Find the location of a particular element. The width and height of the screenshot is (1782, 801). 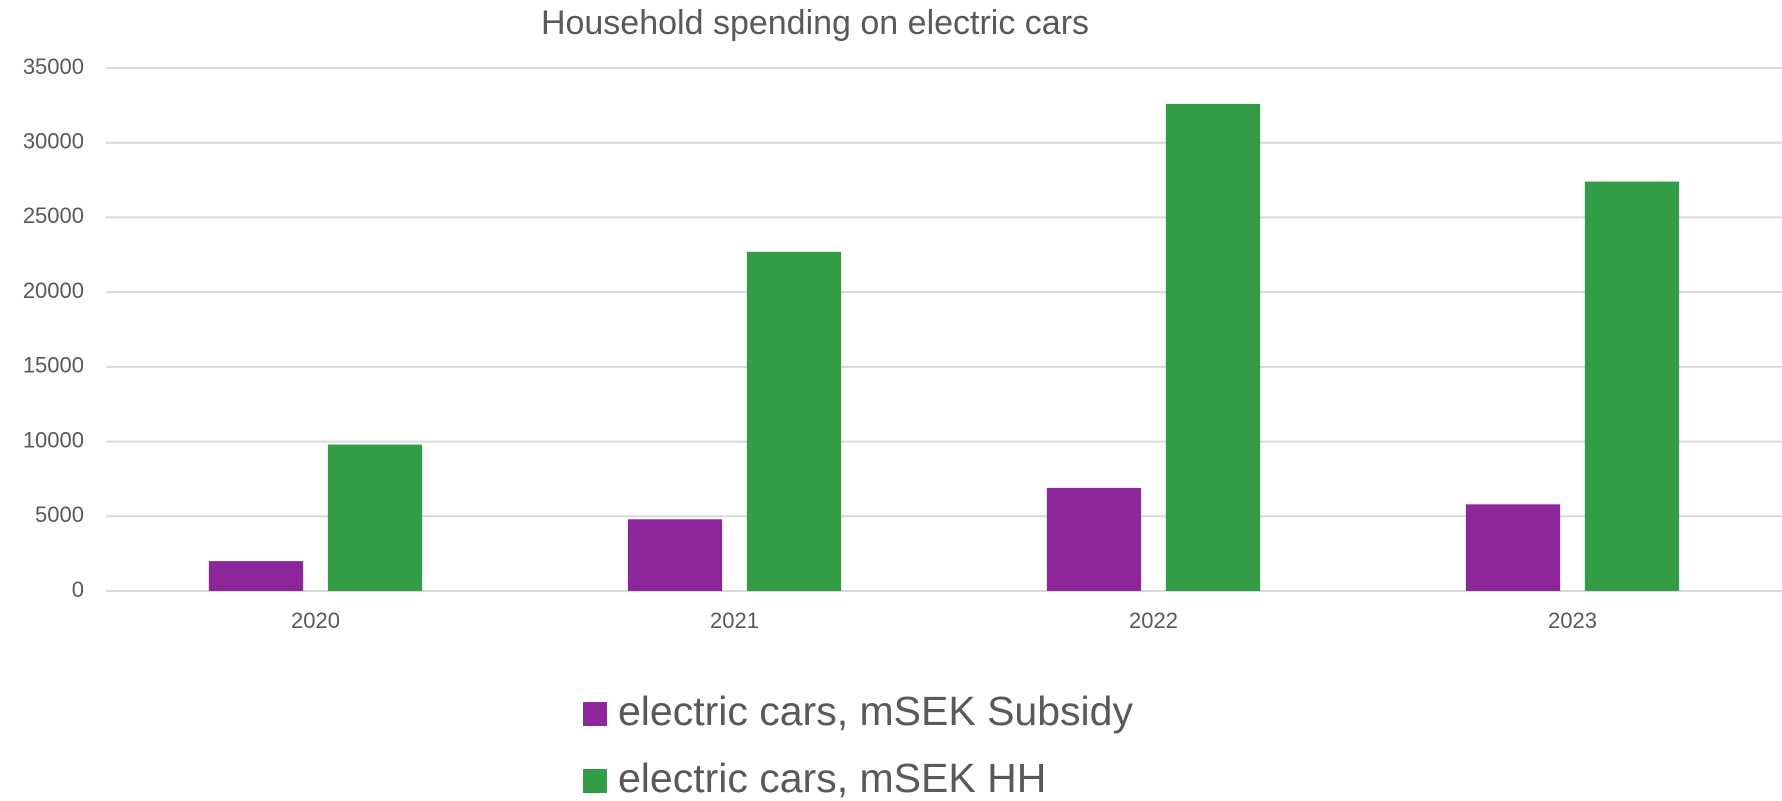

legend-label: electric cars, mSEK Subsidy is located at coordinates (875, 711).